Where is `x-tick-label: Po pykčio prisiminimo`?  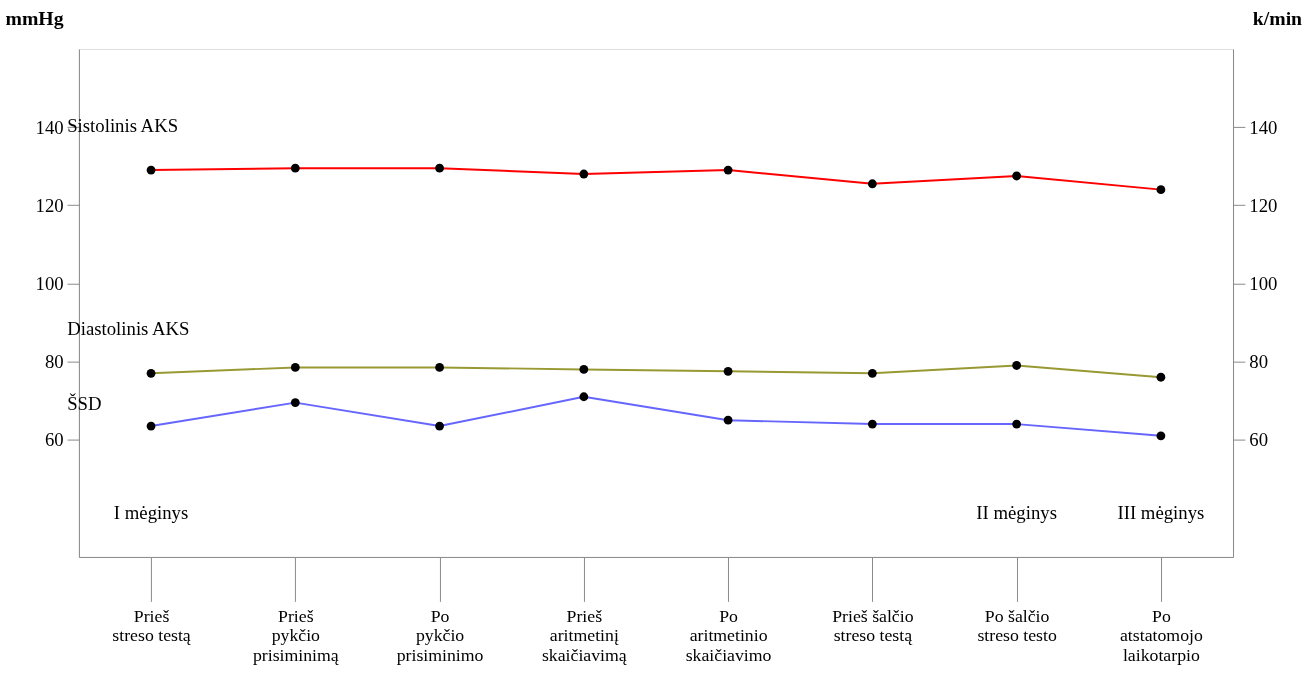
x-tick-label: Po pykčio prisiminimo is located at coordinates (440, 635).